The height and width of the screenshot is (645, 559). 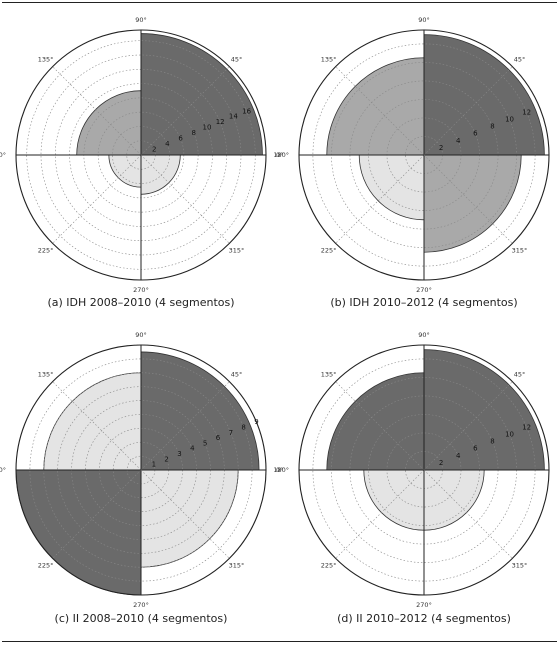 What do you see at coordinates (233, 117) in the screenshot?
I see `radial-tick-label: 14` at bounding box center [233, 117].